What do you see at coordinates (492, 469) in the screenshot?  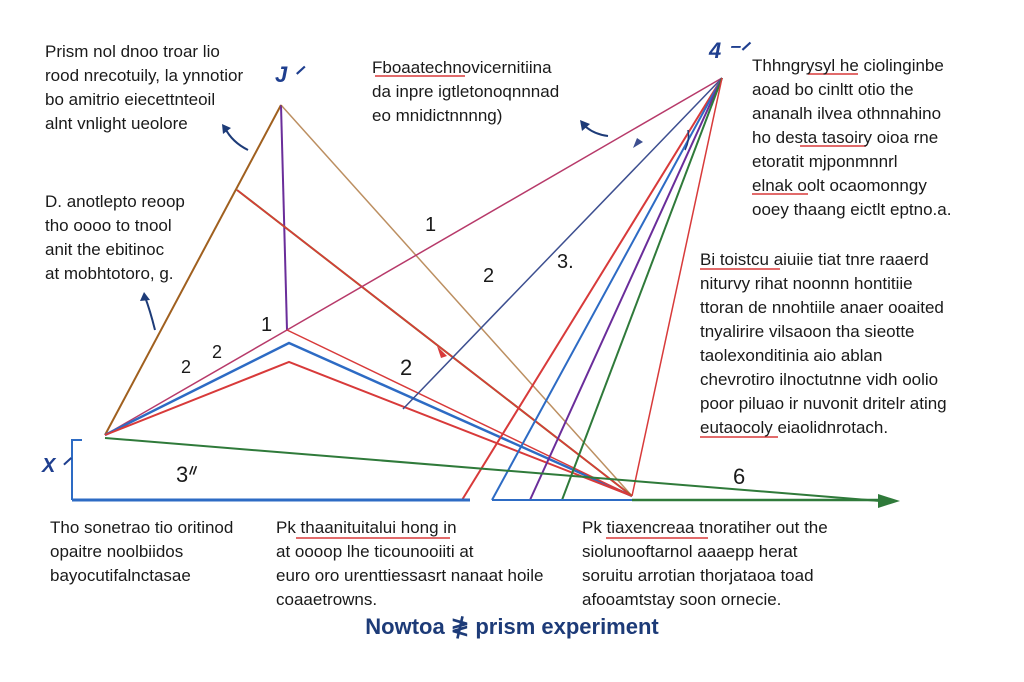 I see `green-ground-ray` at bounding box center [492, 469].